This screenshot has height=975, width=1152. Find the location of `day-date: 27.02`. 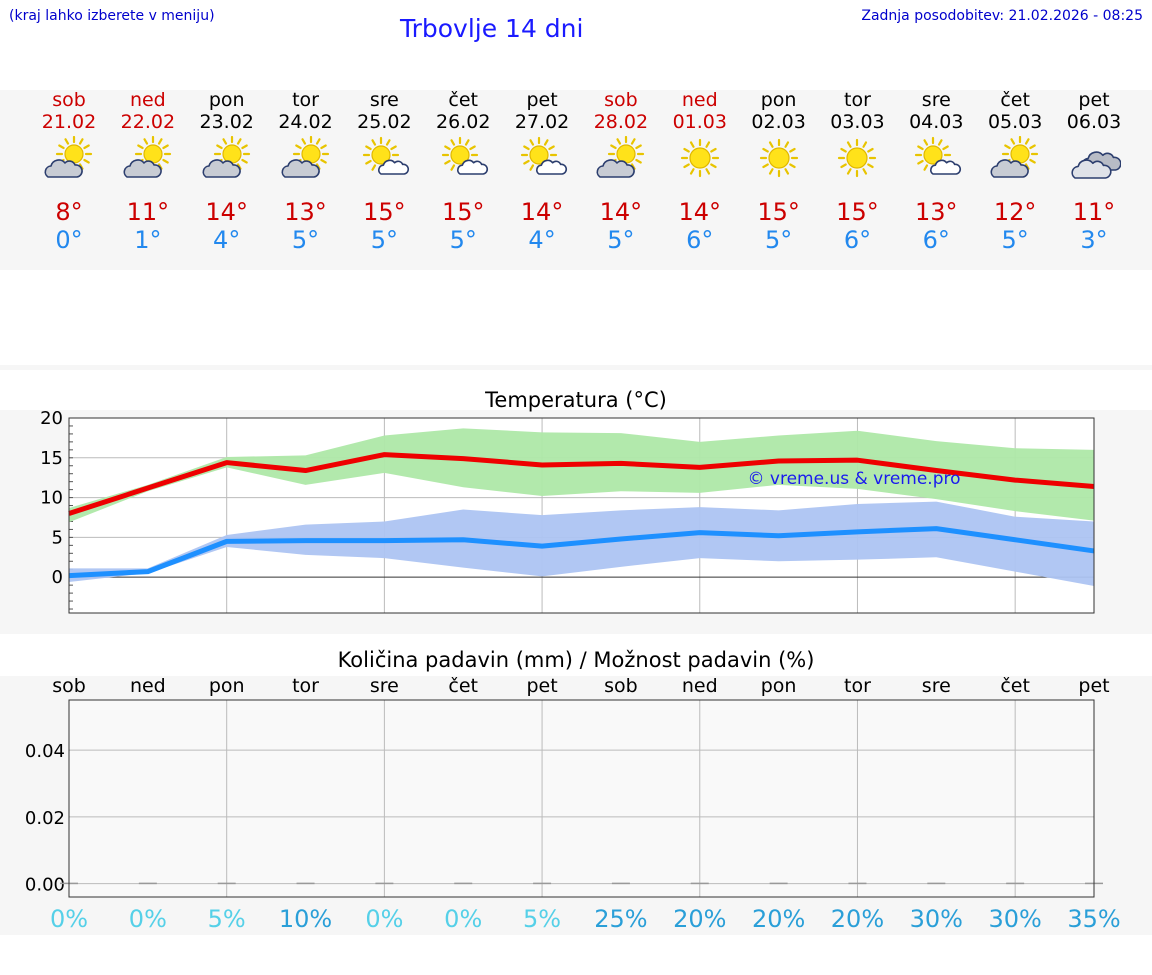

day-date: 27.02 is located at coordinates (542, 122).